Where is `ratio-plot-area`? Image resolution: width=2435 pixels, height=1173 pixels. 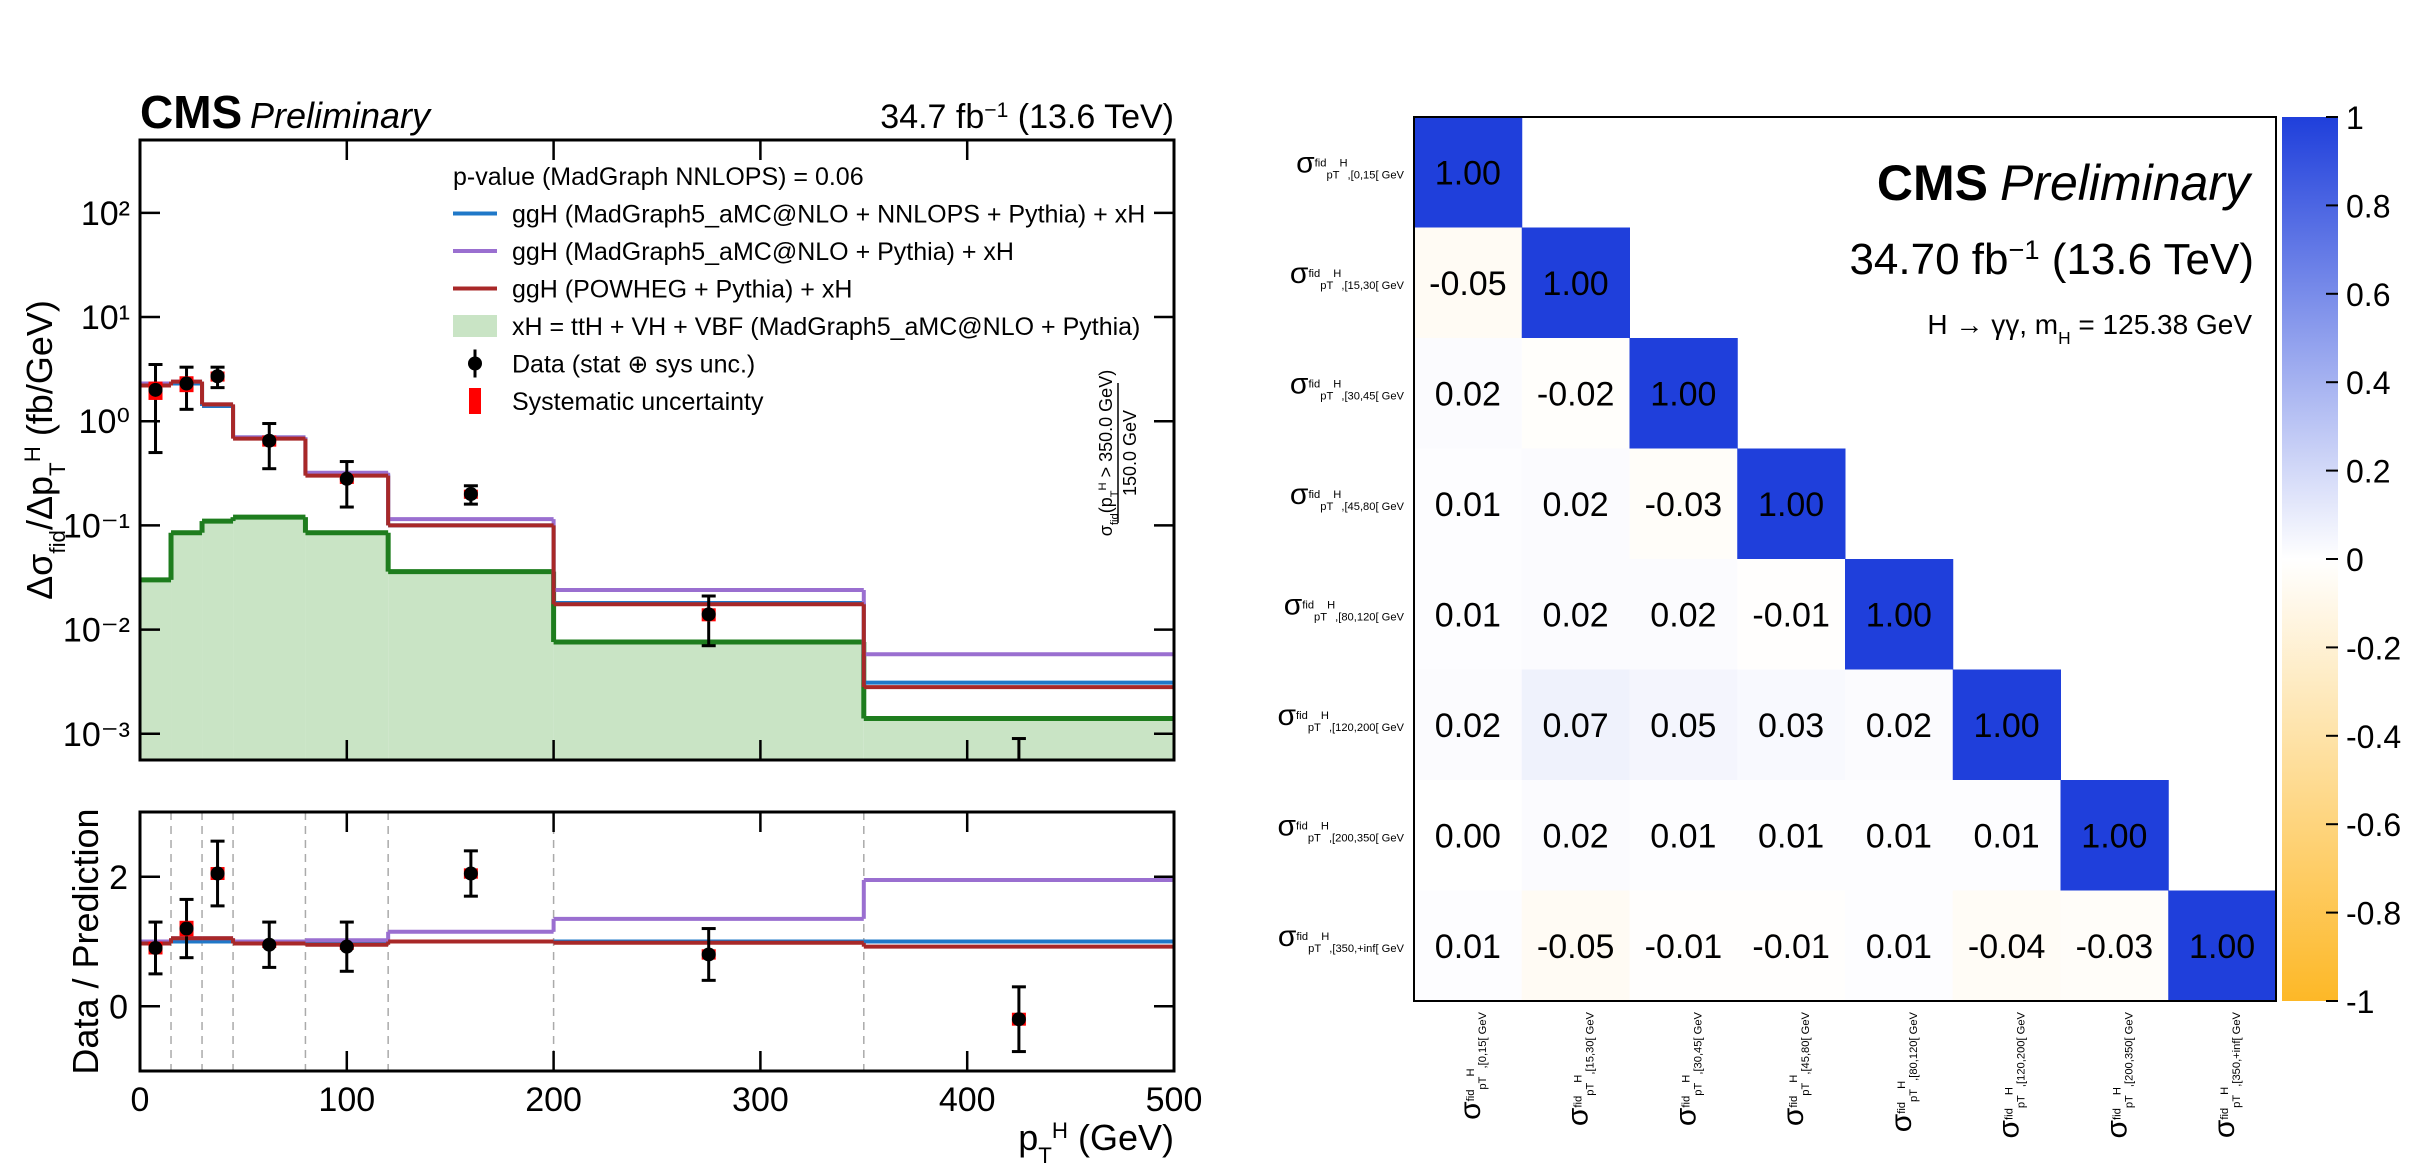
ratio-plot-area is located at coordinates (657, 941).